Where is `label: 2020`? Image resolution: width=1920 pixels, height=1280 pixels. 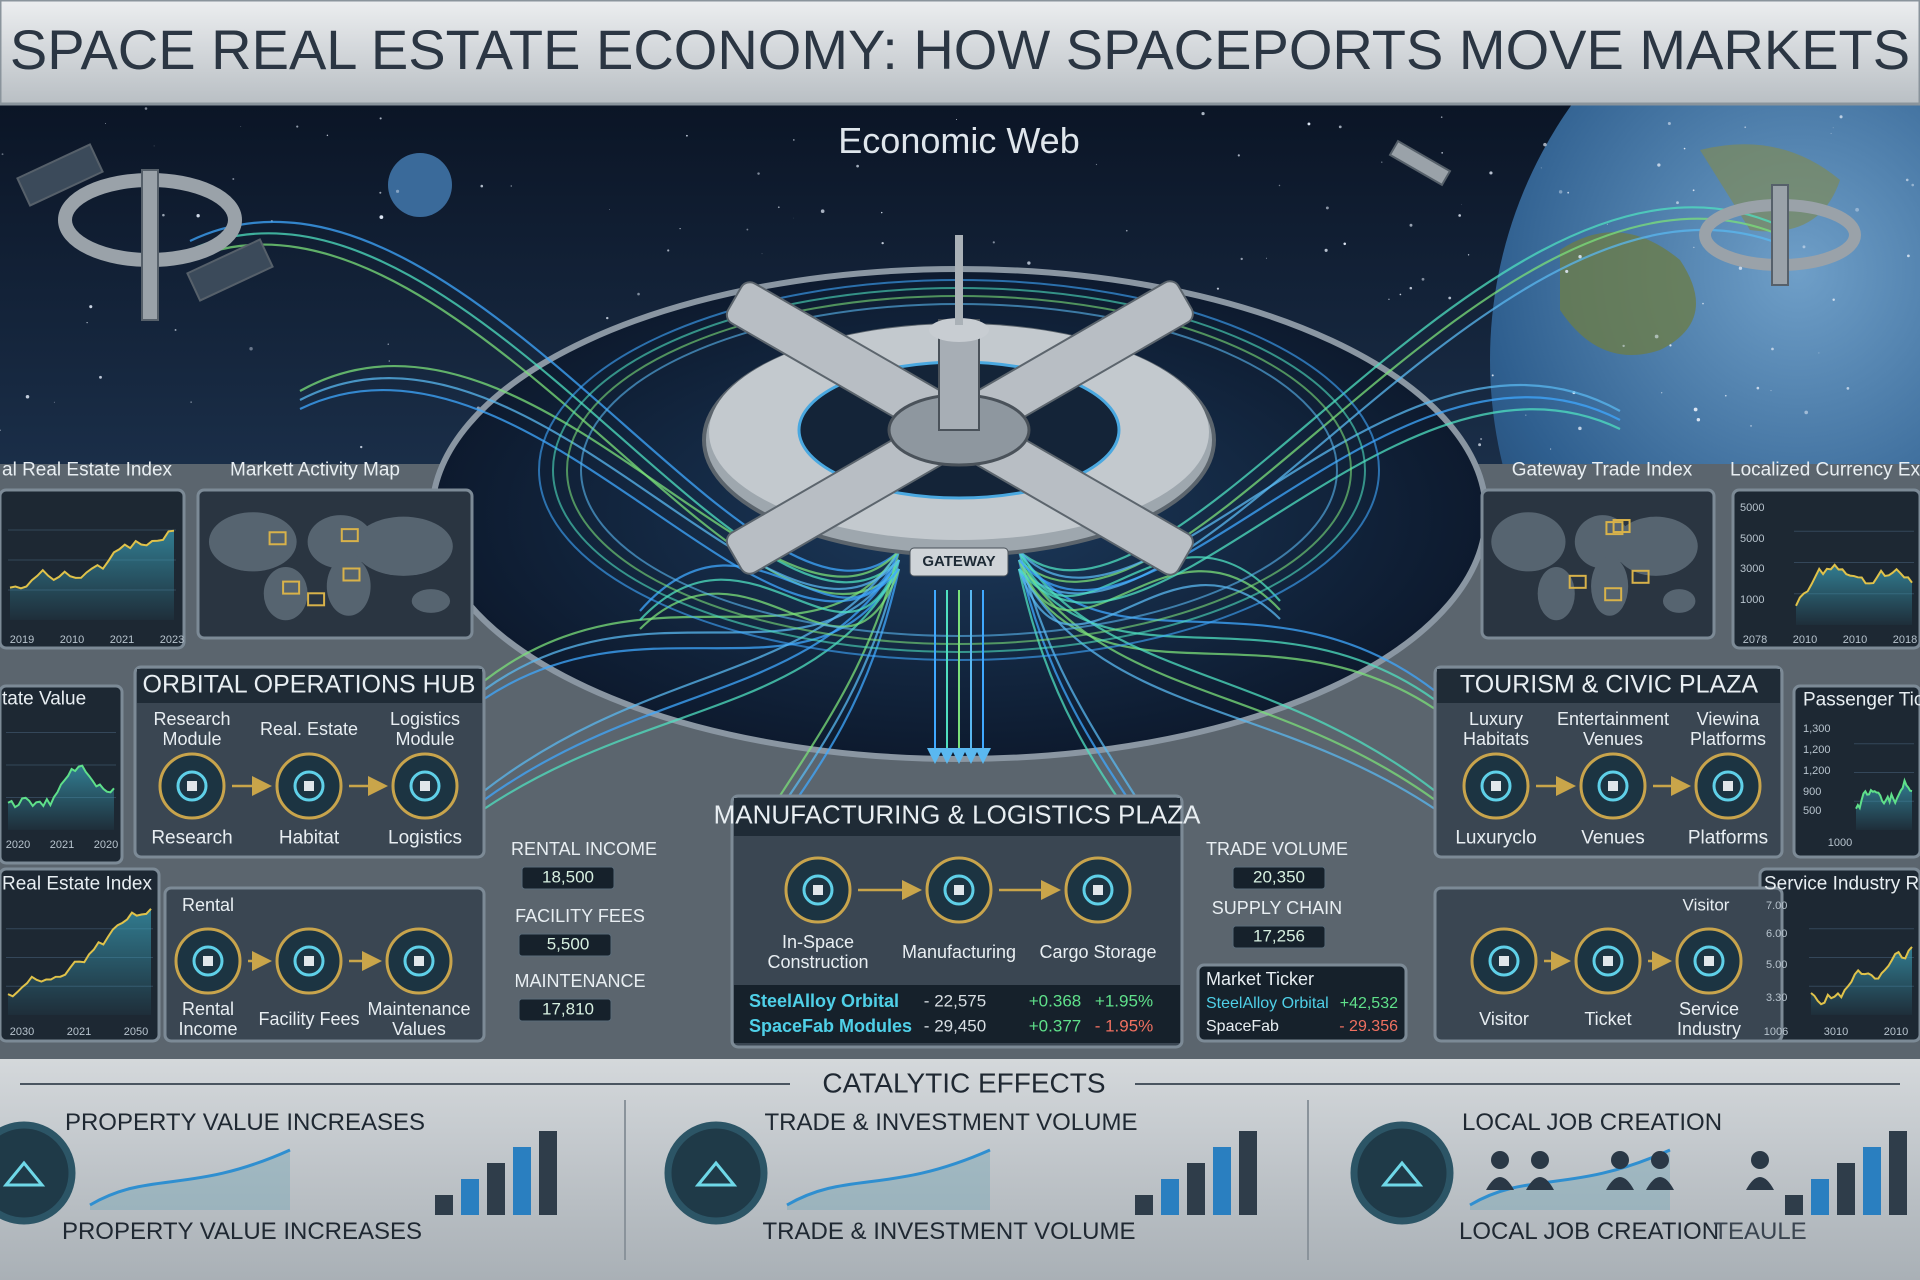
label: 2020 is located at coordinates (106, 844).